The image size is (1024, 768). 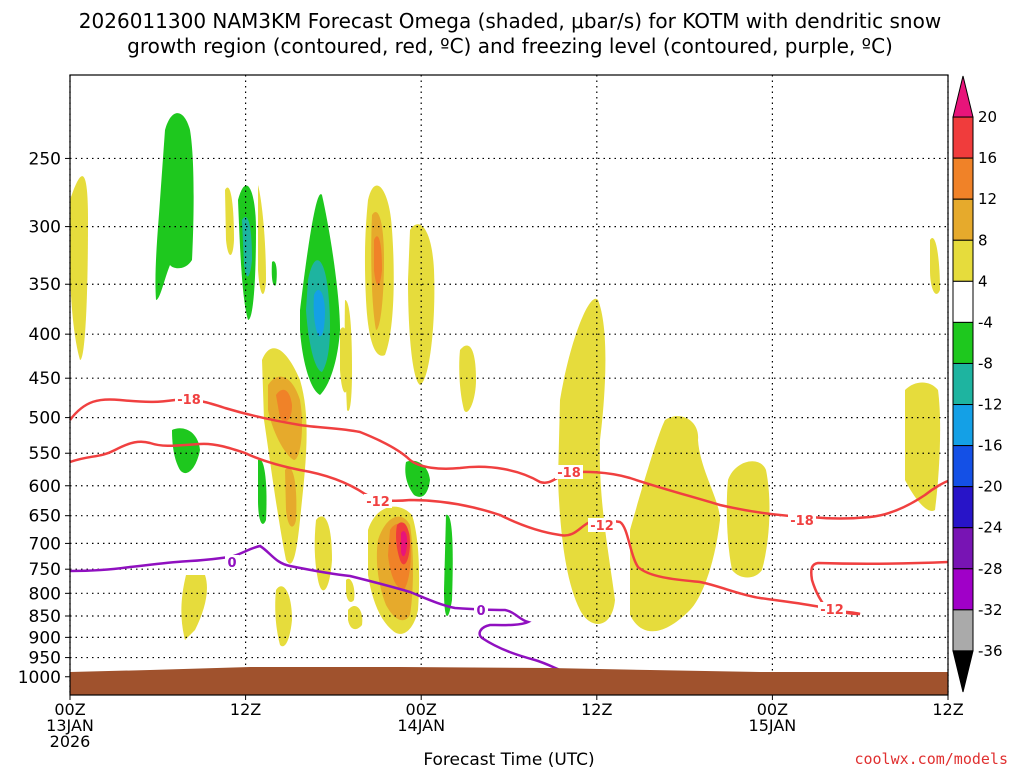 I want to click on omega-region-pos20, so click(x=404, y=544).